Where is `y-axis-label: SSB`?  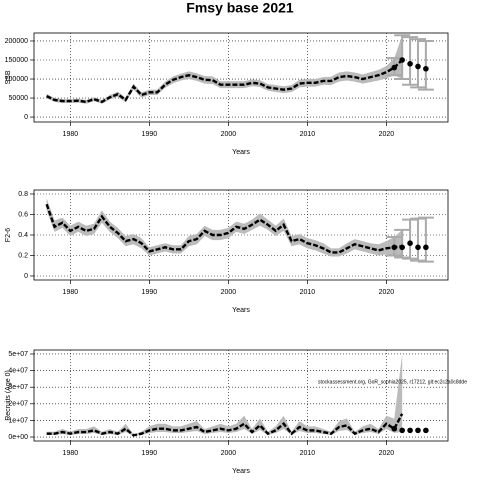 y-axis-label: SSB is located at coordinates (8, 77).